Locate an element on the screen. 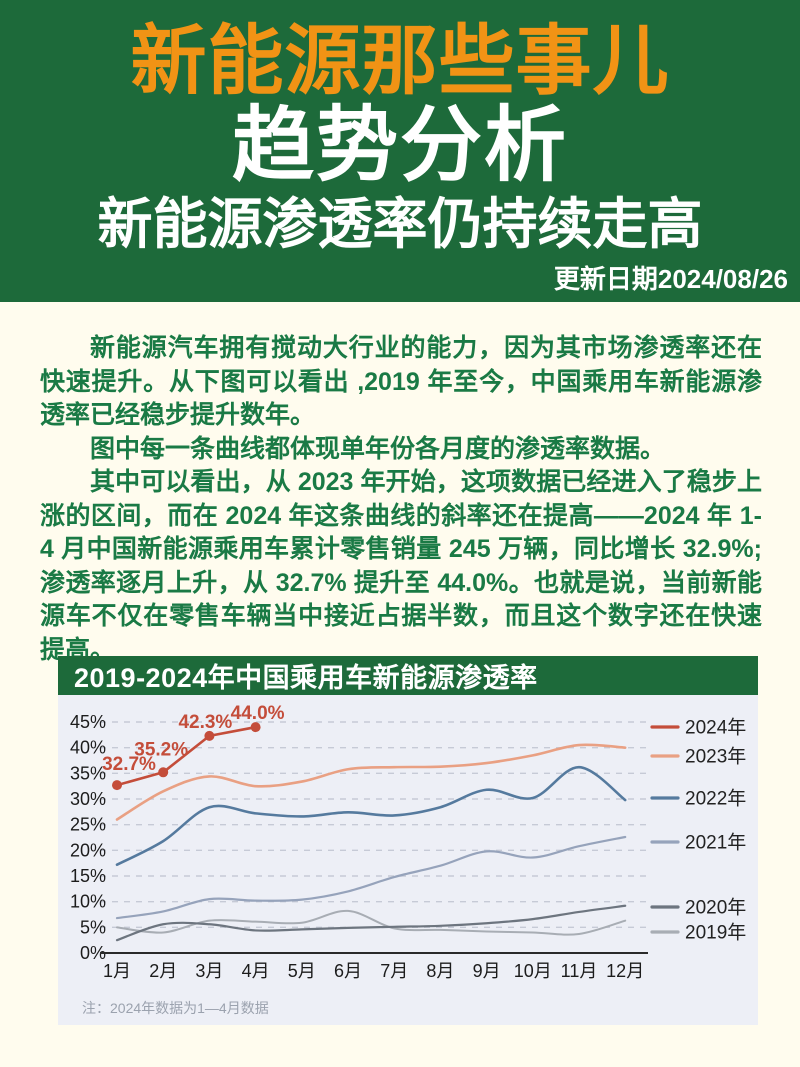 This screenshot has height=1067, width=800. y-axis-label: 25% is located at coordinates (88, 825).